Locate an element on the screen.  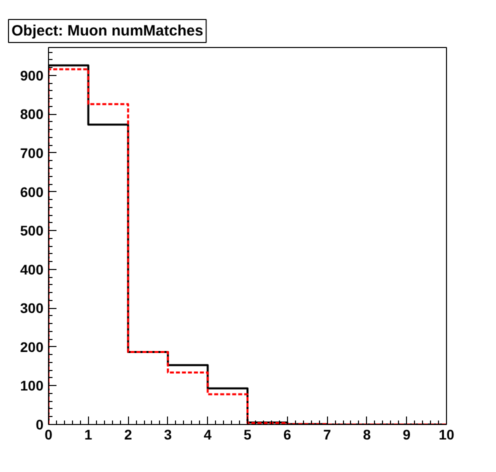
y-tick-label: 200 is located at coordinates (32, 346).